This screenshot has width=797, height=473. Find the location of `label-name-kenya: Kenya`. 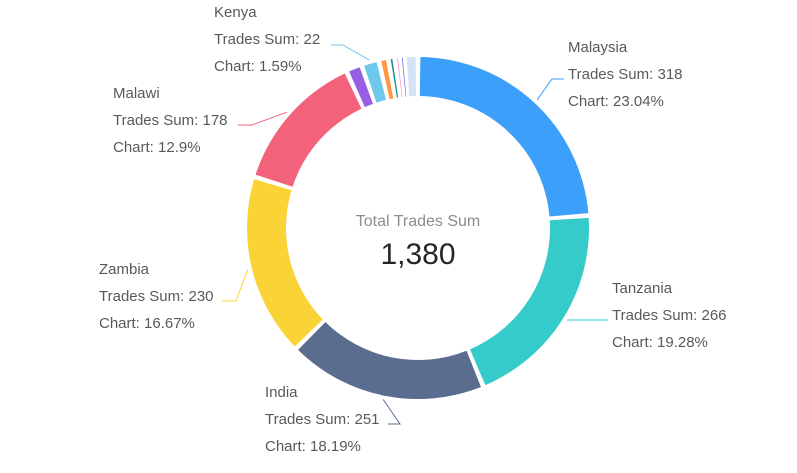

label-name-kenya: Kenya is located at coordinates (235, 12).